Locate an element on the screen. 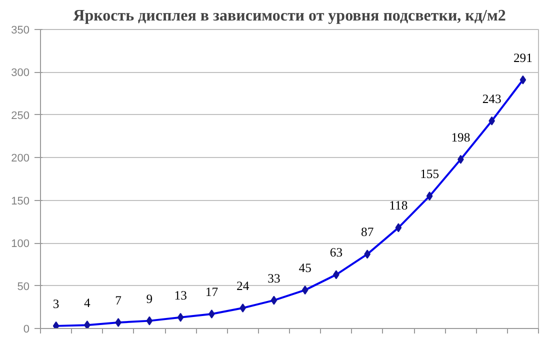 The height and width of the screenshot is (340, 550). y-tick-label: 250 is located at coordinates (20, 116).